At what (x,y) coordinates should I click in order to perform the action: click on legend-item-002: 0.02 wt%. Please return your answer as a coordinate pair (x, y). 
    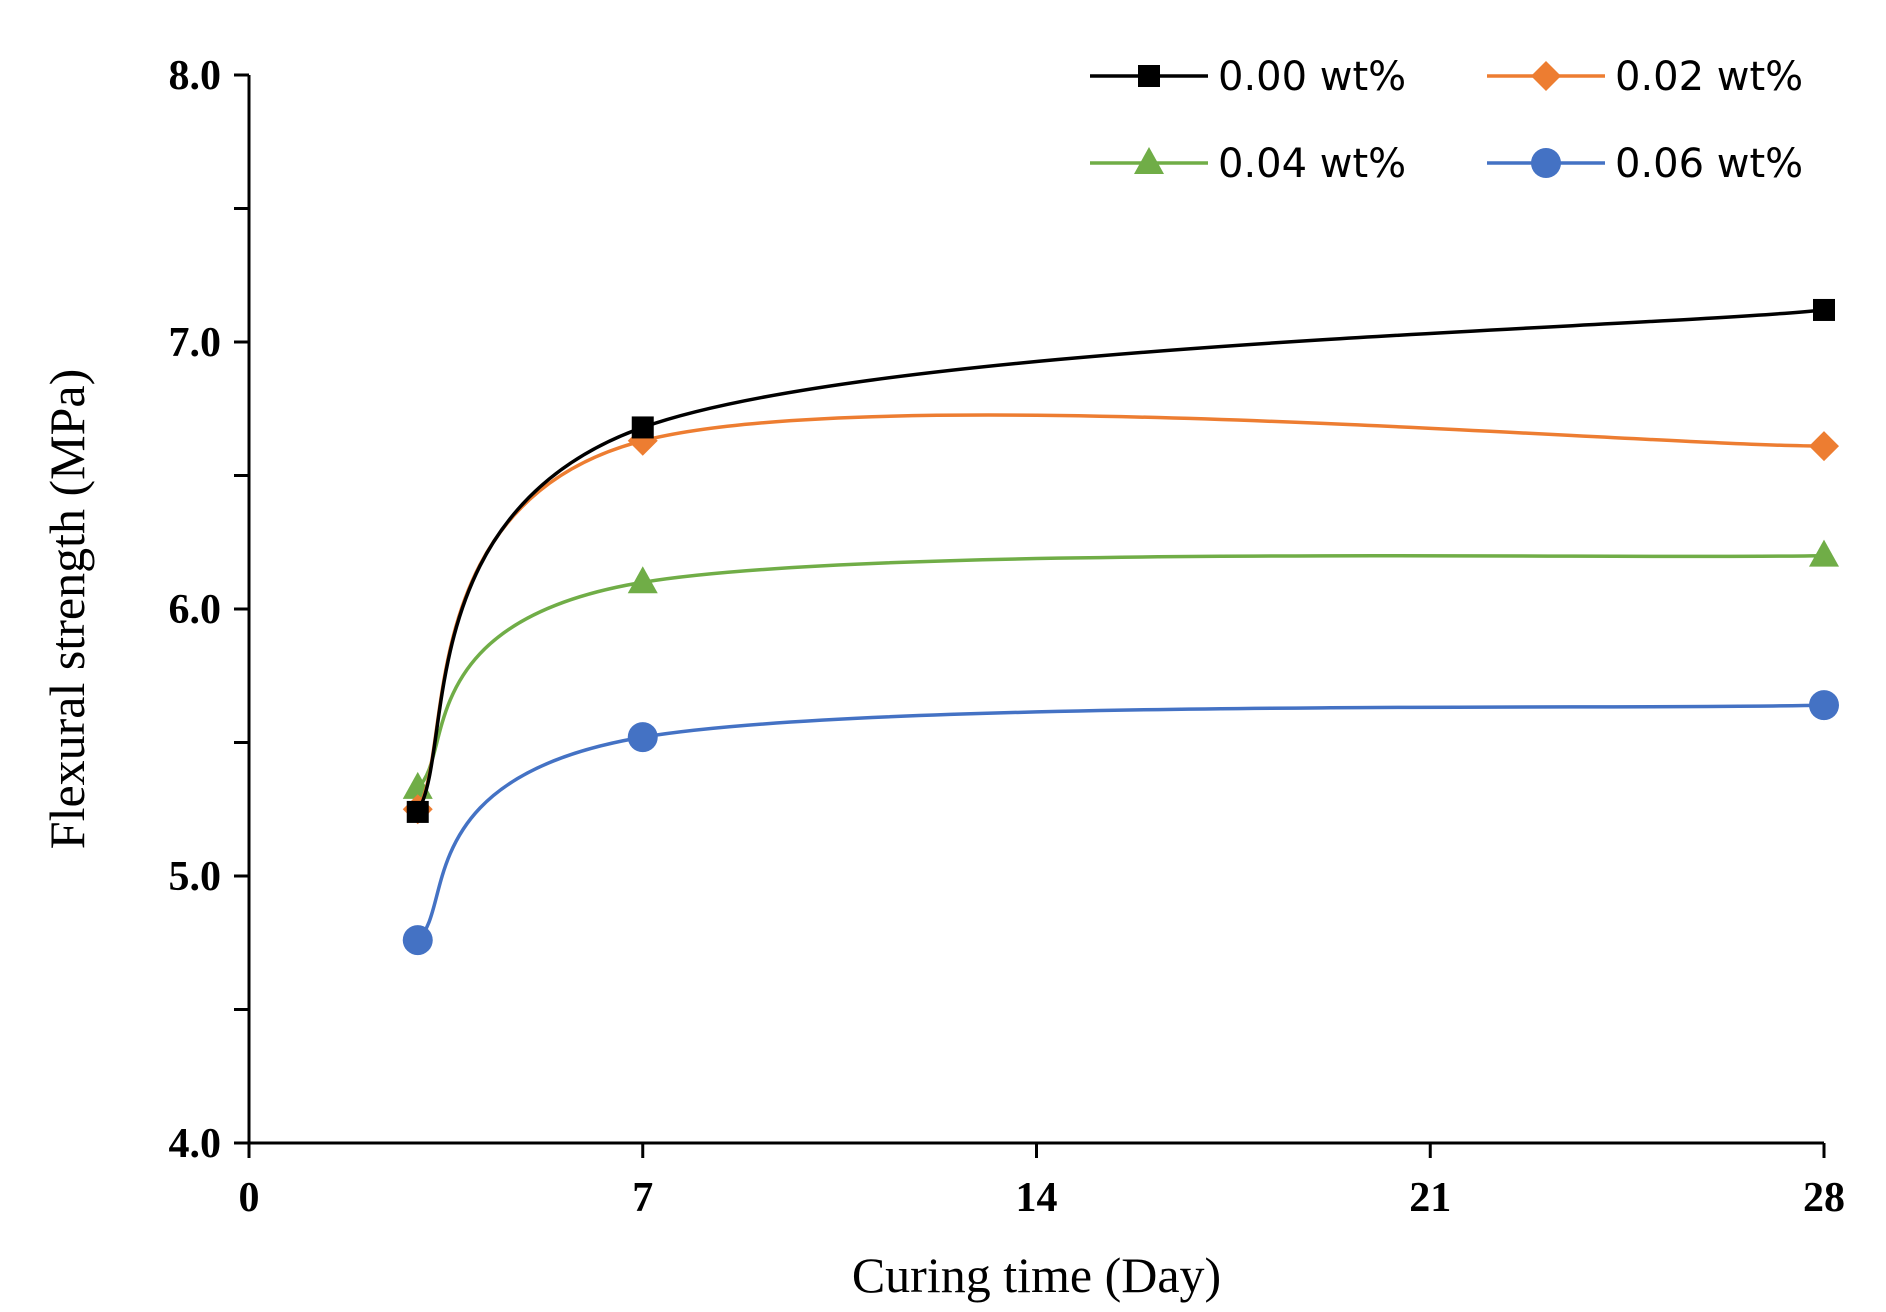
    Looking at the image, I should click on (1645, 77).